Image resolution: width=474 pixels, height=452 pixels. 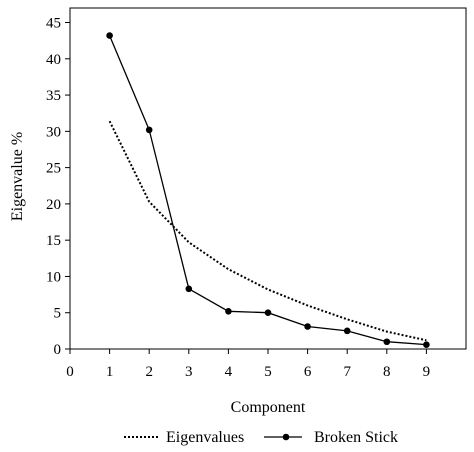 I want to click on legend-label-1: Eigenvalues, so click(x=205, y=437).